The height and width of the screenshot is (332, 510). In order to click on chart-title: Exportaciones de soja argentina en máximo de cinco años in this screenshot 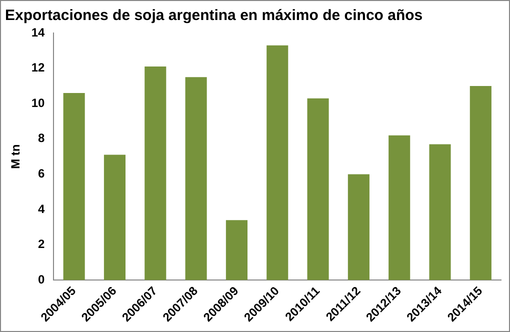, I will do `click(214, 15)`.